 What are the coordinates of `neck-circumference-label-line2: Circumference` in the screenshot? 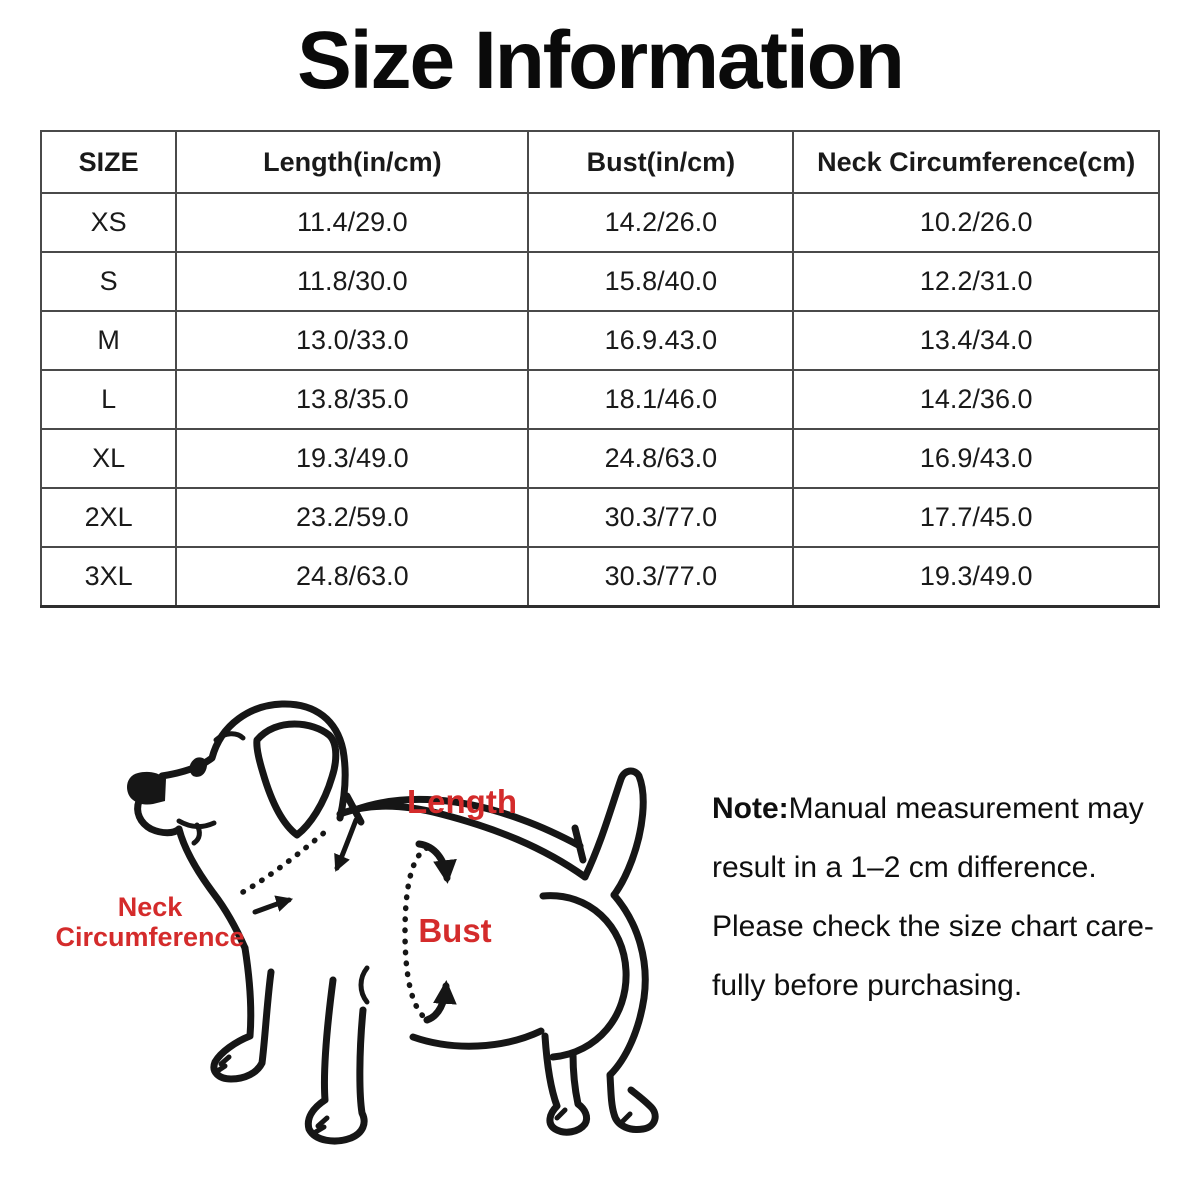 It's located at (149, 937).